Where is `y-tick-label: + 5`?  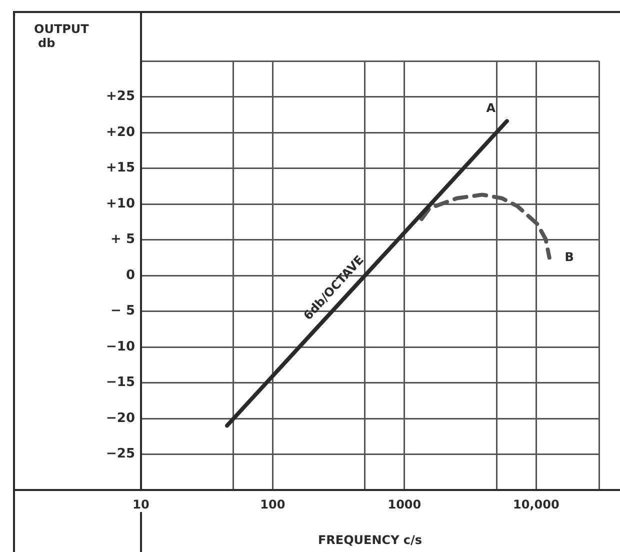 y-tick-label: + 5 is located at coordinates (122, 240).